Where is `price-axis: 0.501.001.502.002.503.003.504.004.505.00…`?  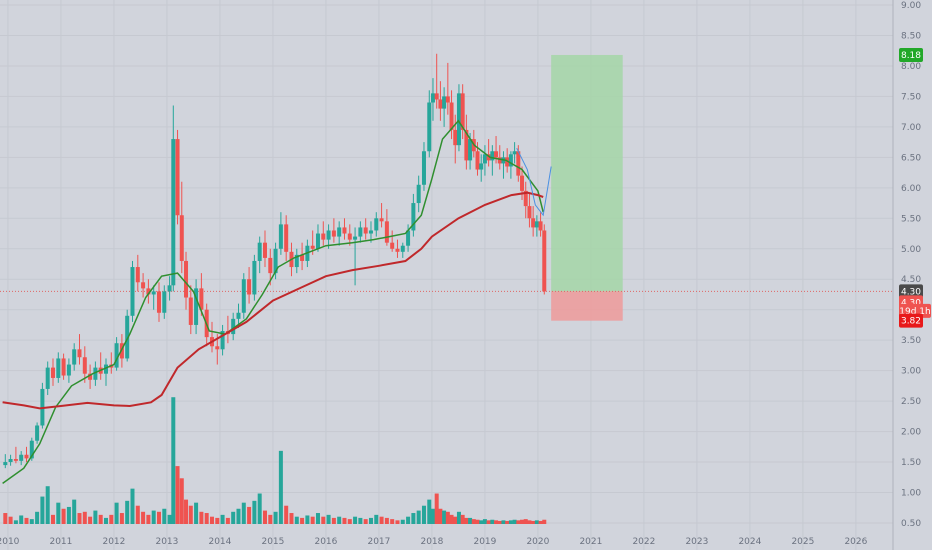
price-axis: 0.501.001.502.002.503.003.504.004.505.00… is located at coordinates (911, 265).